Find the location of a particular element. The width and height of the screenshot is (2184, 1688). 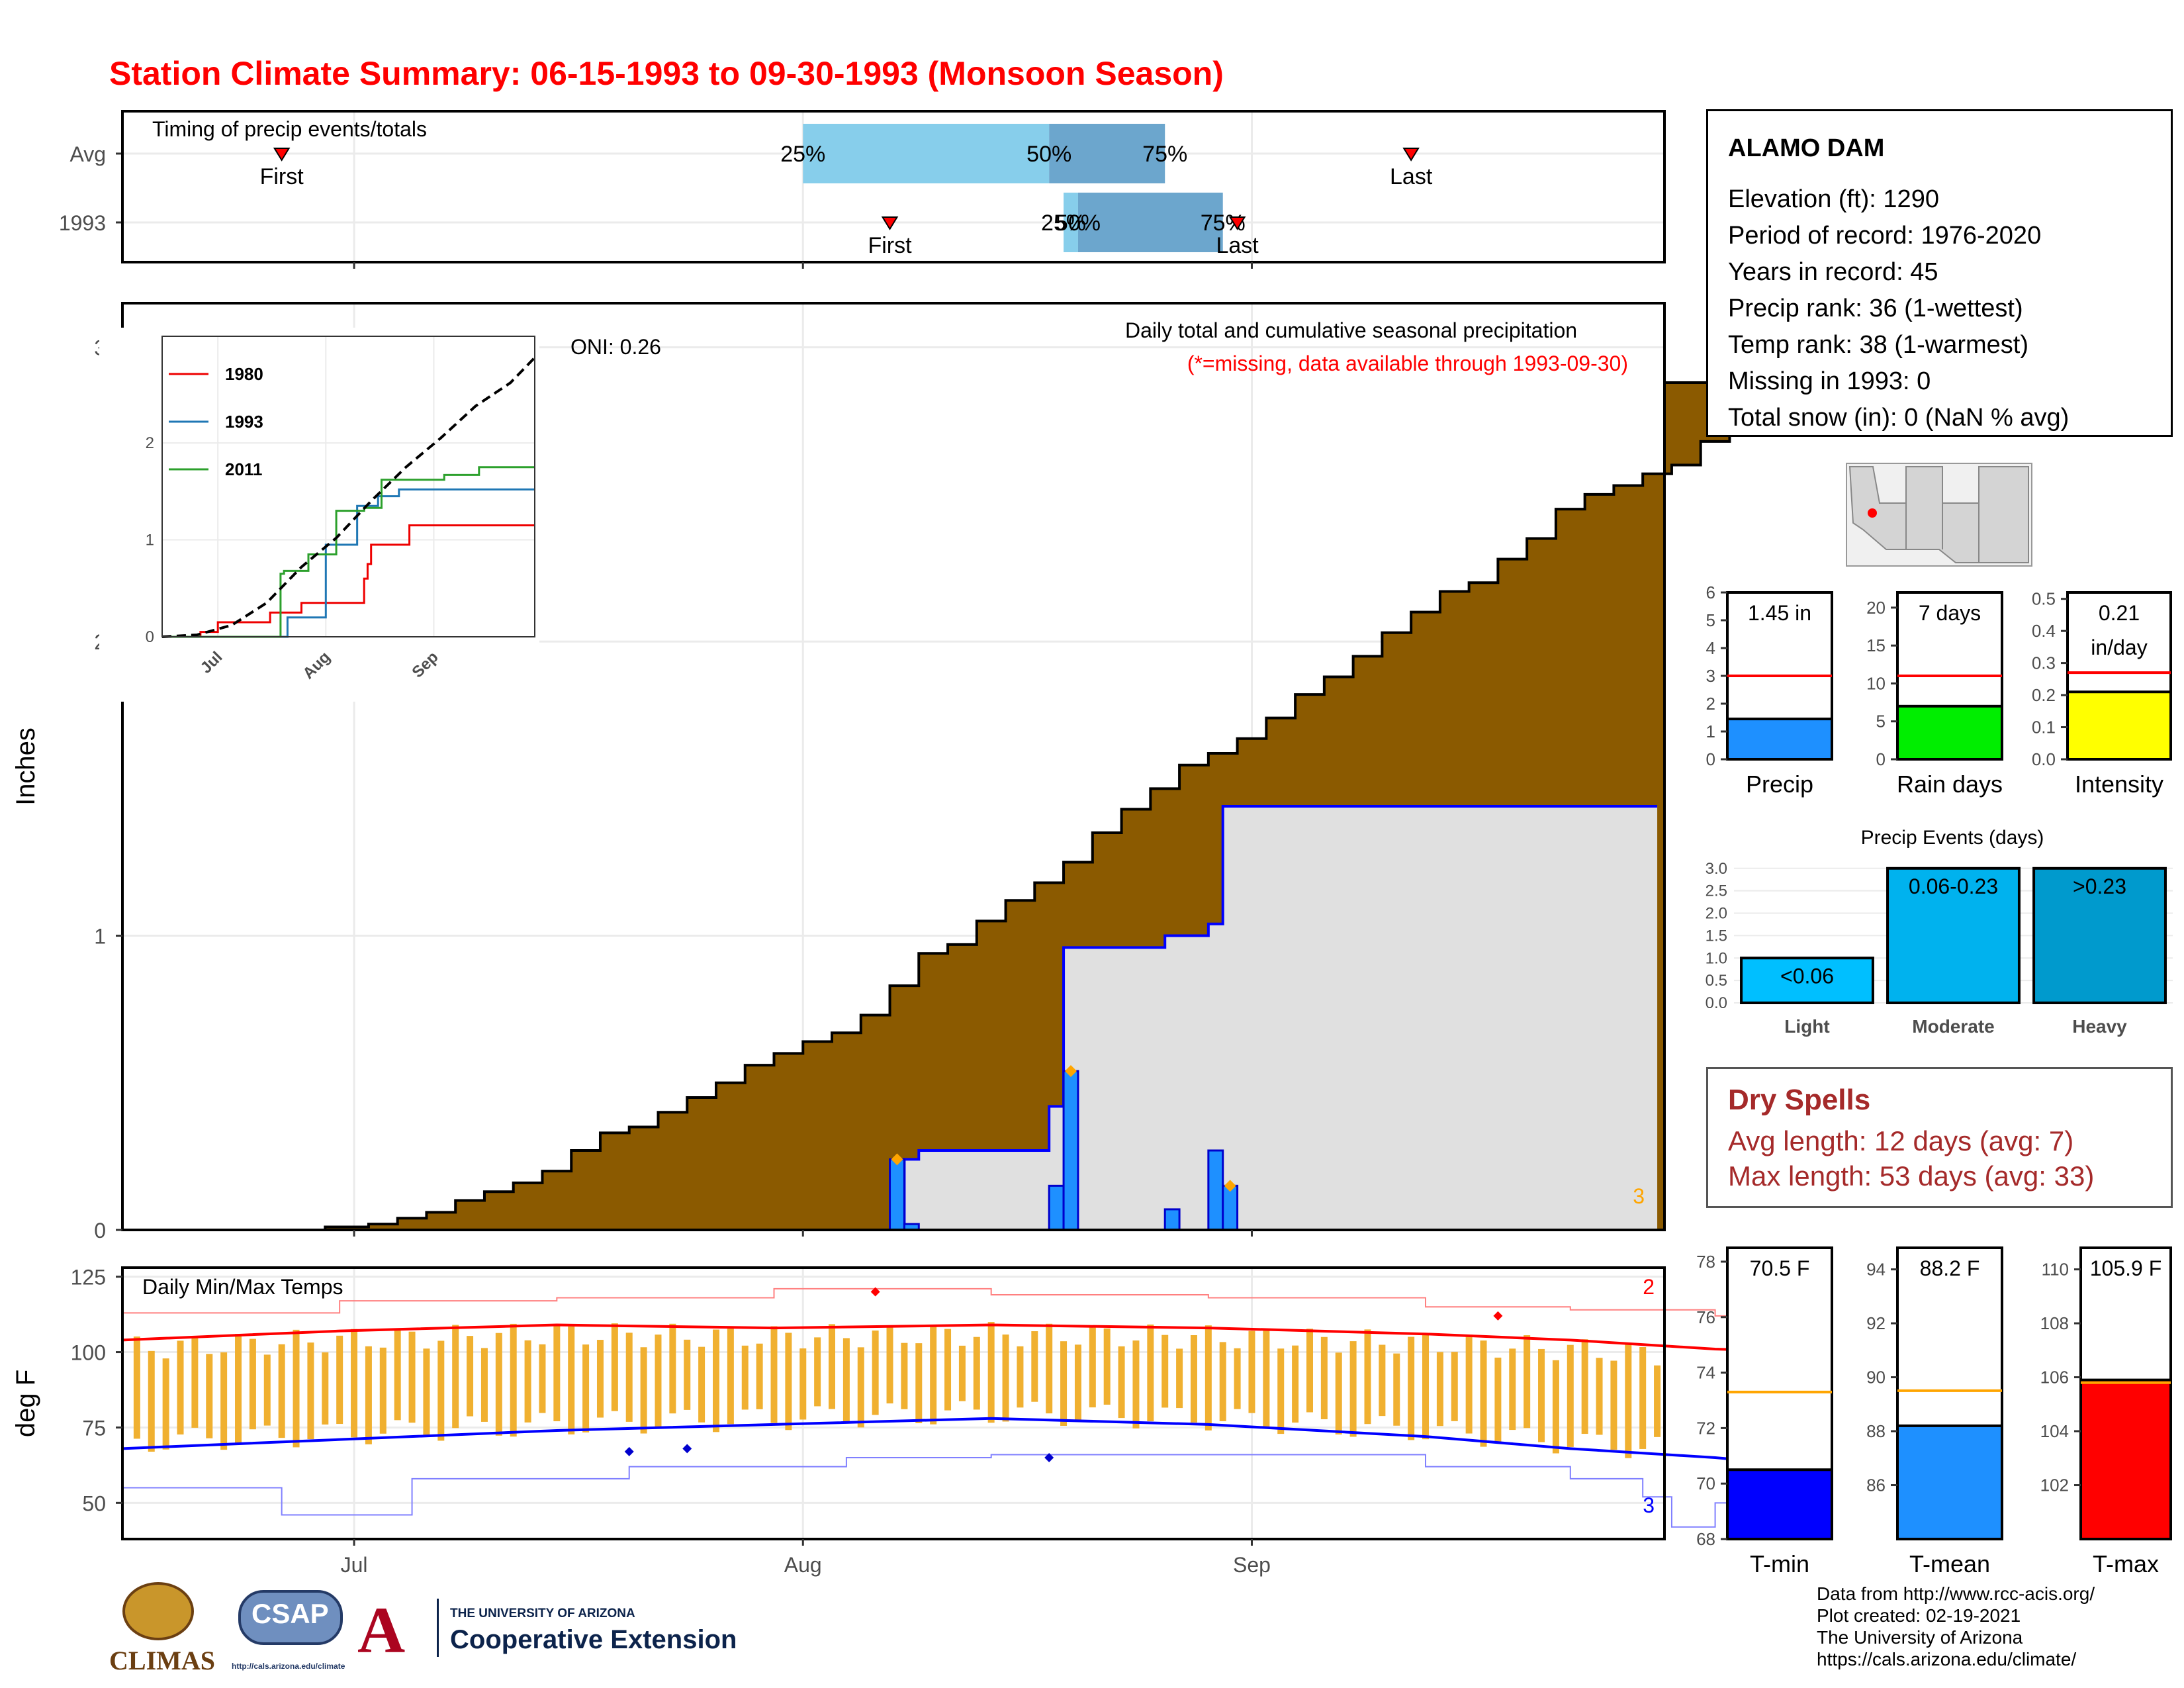

side-y-tick: 5 is located at coordinates (1710, 620).